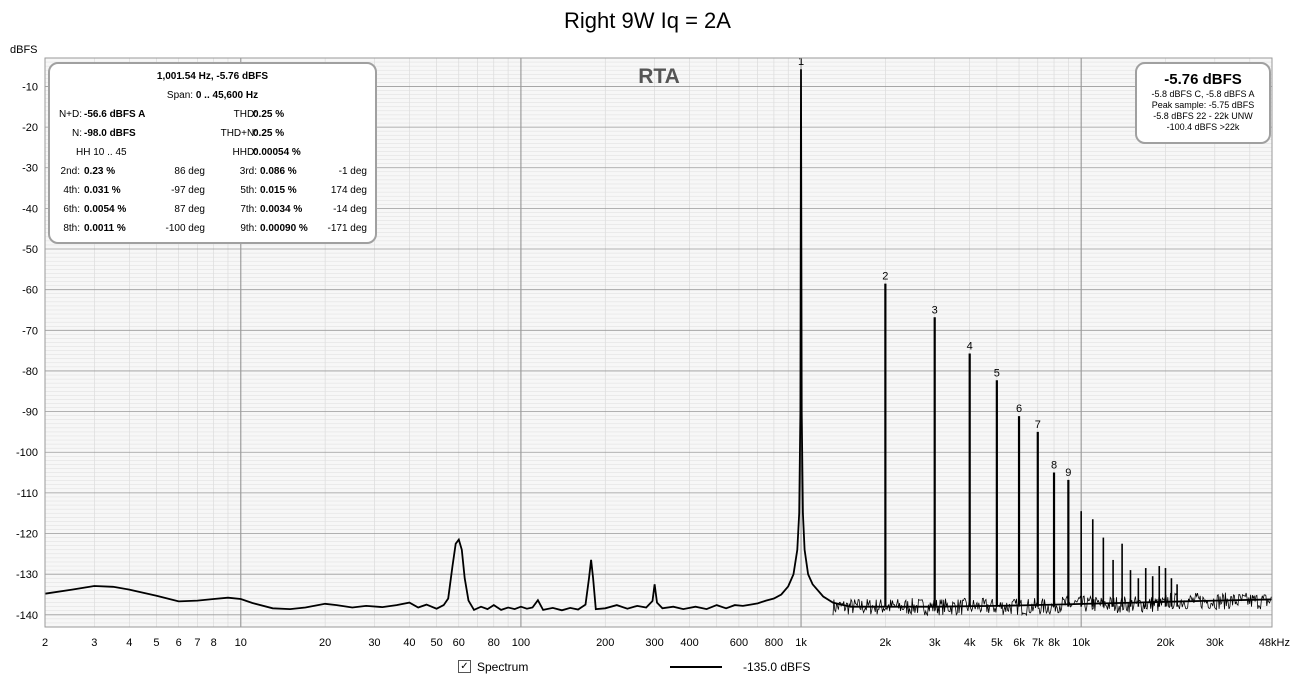 The height and width of the screenshot is (682, 1295). Describe the element at coordinates (1215, 643) in the screenshot. I see `x-tick-label: 30k` at that location.